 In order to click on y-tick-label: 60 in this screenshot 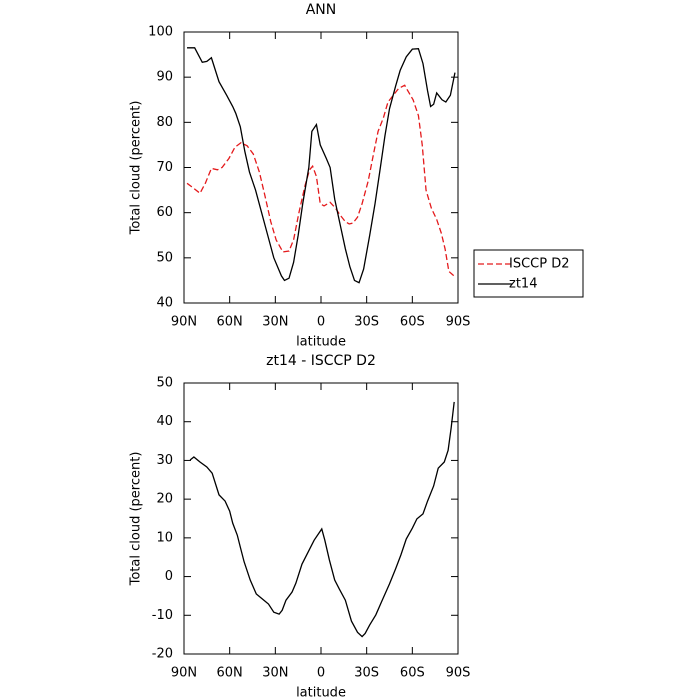, I will do `click(164, 212)`.